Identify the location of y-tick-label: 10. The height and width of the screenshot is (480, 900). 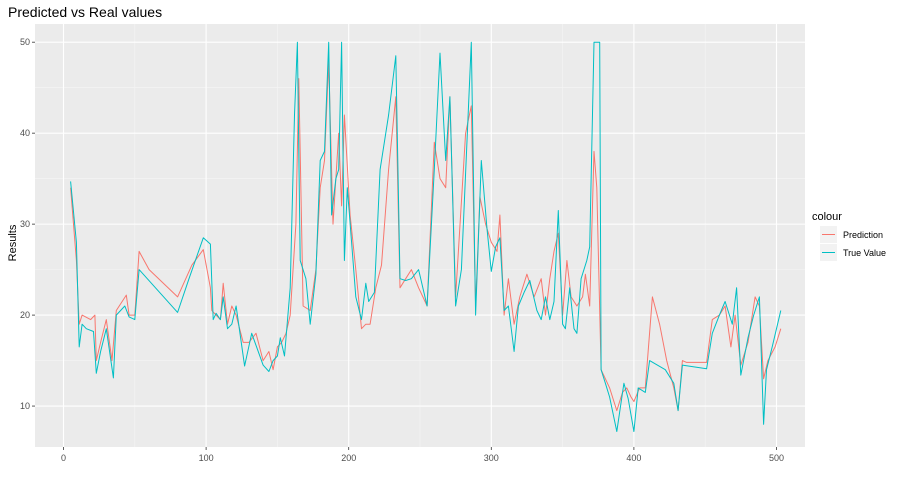
(25, 406).